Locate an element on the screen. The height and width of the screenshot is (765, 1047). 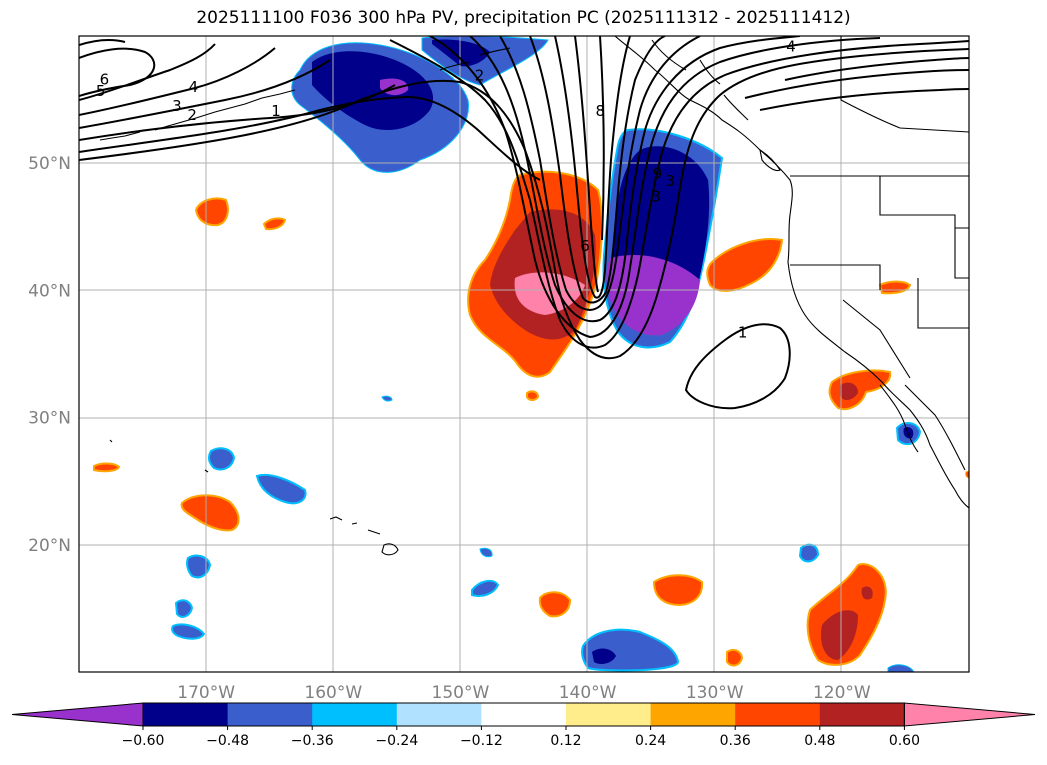
colorbar-tick-label: 0.48 is located at coordinates (819, 741).